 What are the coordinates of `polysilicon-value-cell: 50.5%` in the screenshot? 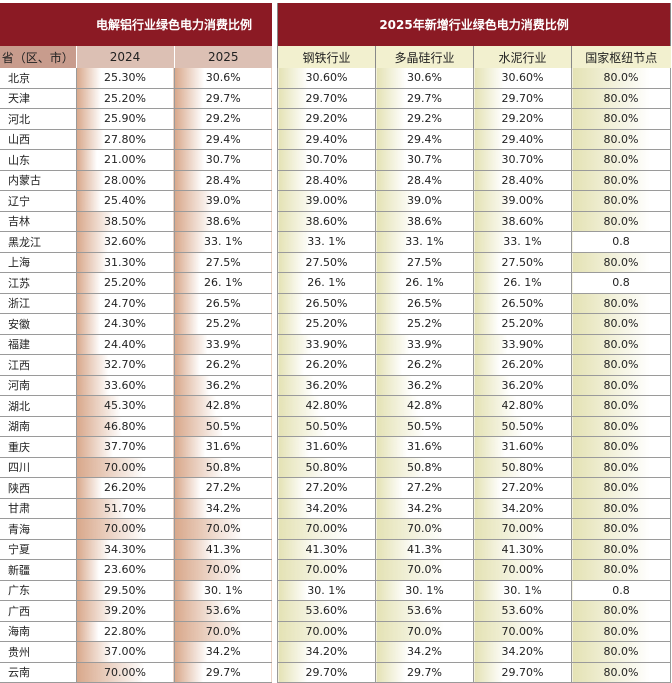 It's located at (424, 426).